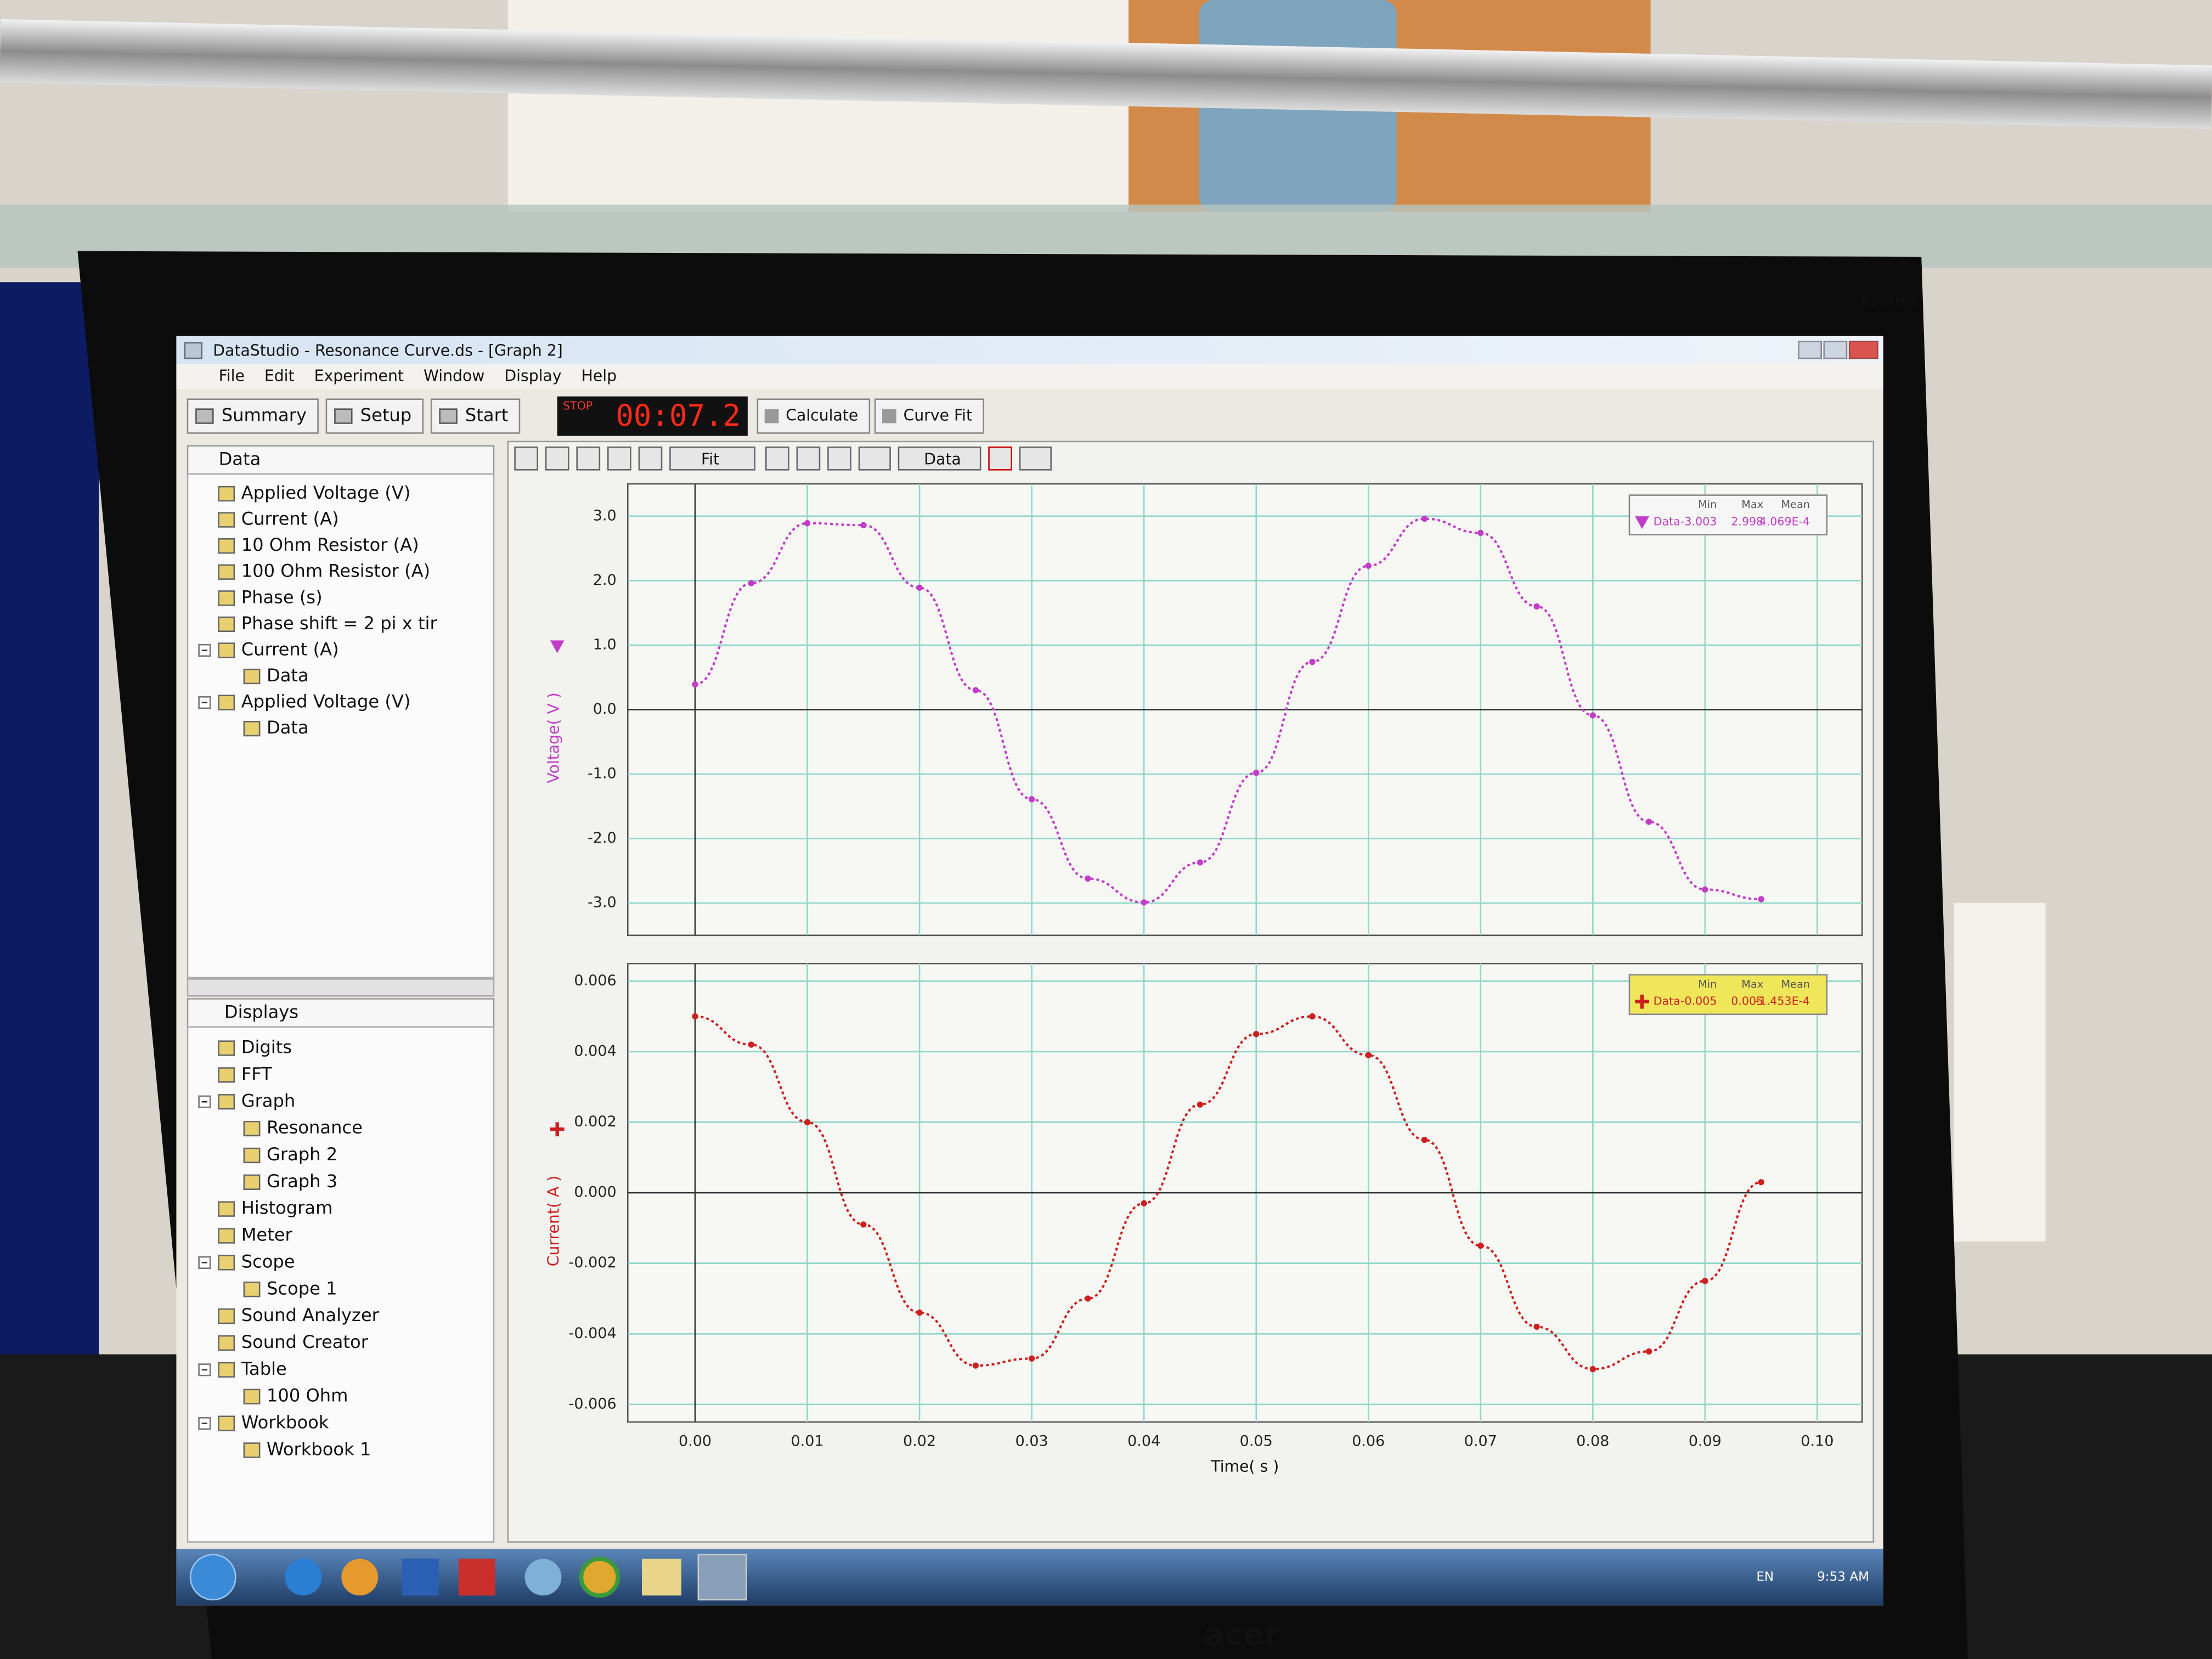  What do you see at coordinates (279, 376) in the screenshot?
I see `menu-item: Edit` at bounding box center [279, 376].